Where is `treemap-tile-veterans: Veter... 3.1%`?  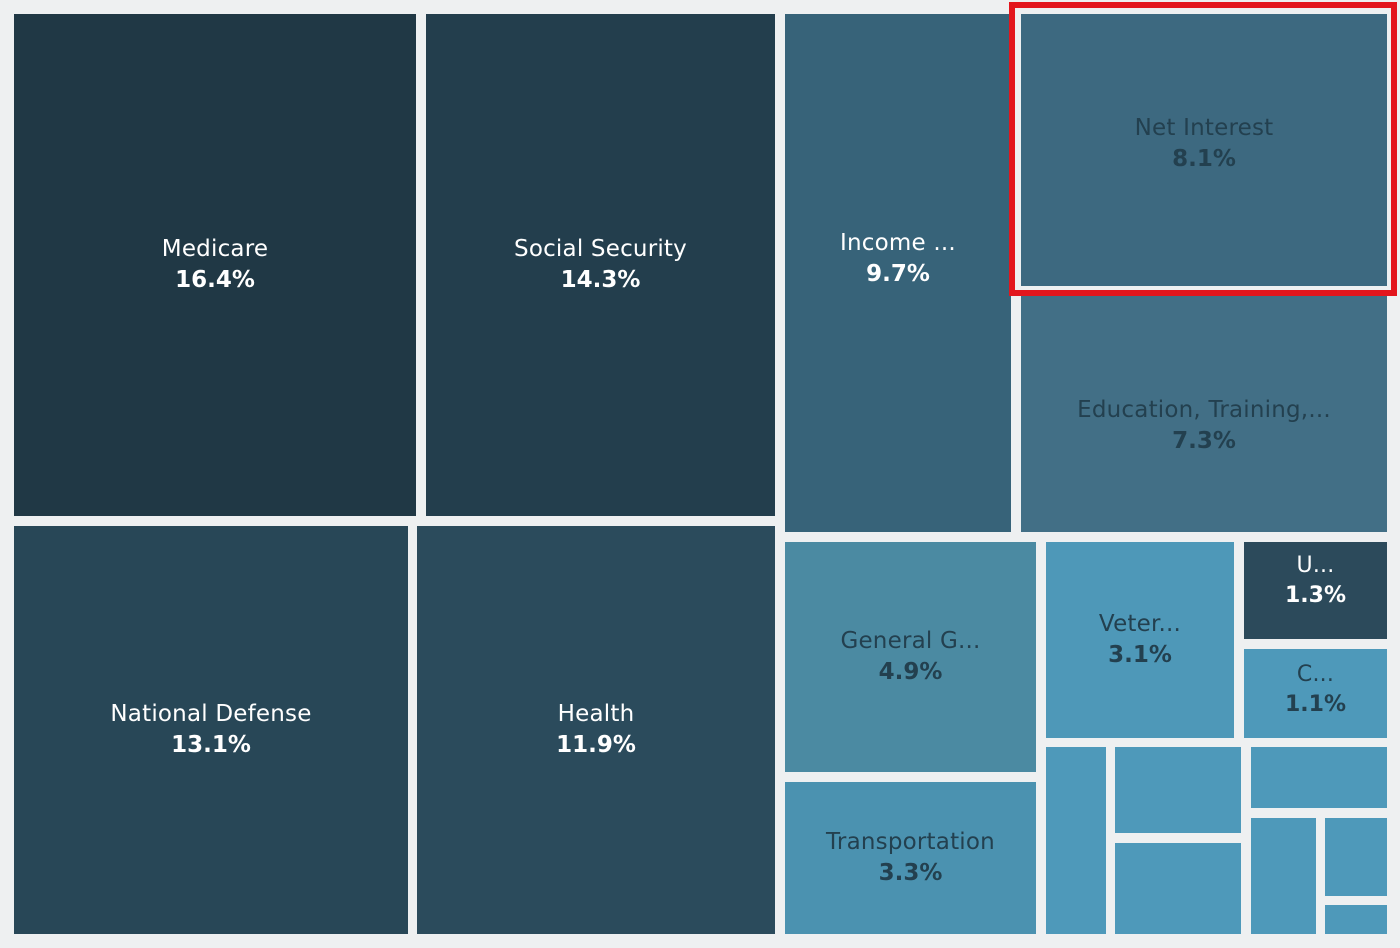
treemap-tile-veterans: Veter... 3.1% is located at coordinates (1140, 640).